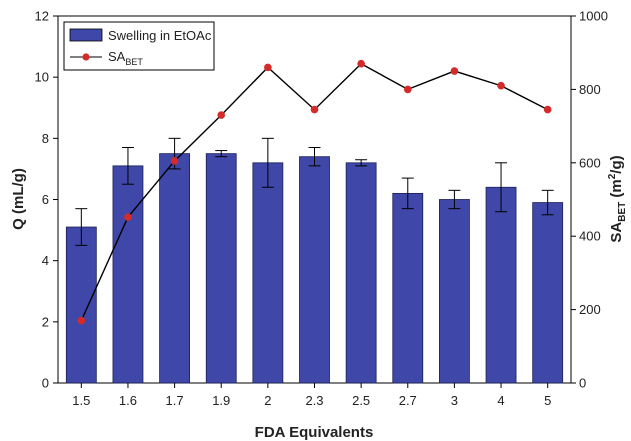  Describe the element at coordinates (267, 400) in the screenshot. I see `x-tick-label: 2` at that location.